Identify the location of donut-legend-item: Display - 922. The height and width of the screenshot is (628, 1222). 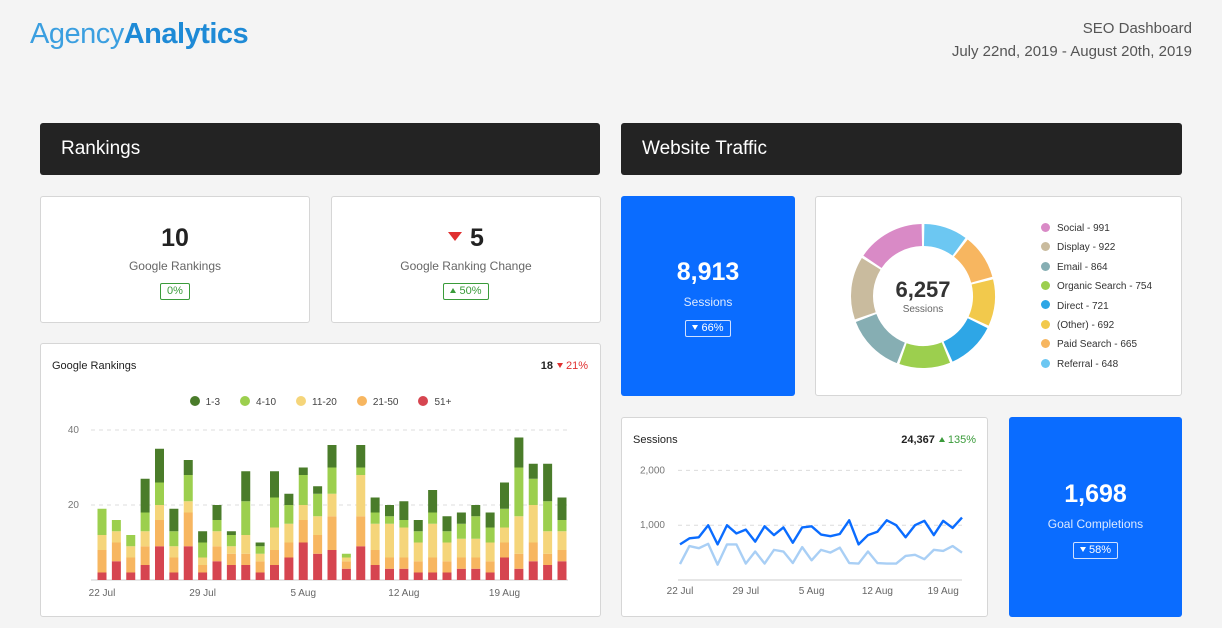
(1096, 247).